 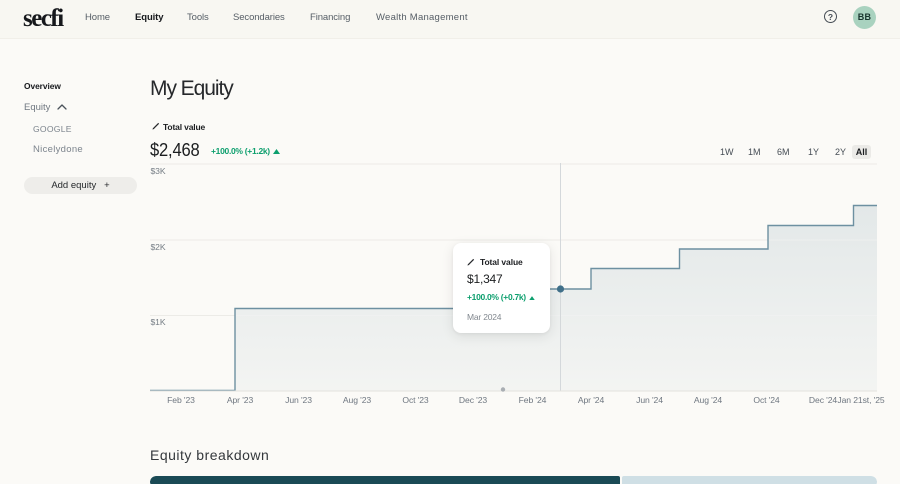 I want to click on svg-text: $3K, so click(x=158, y=171).